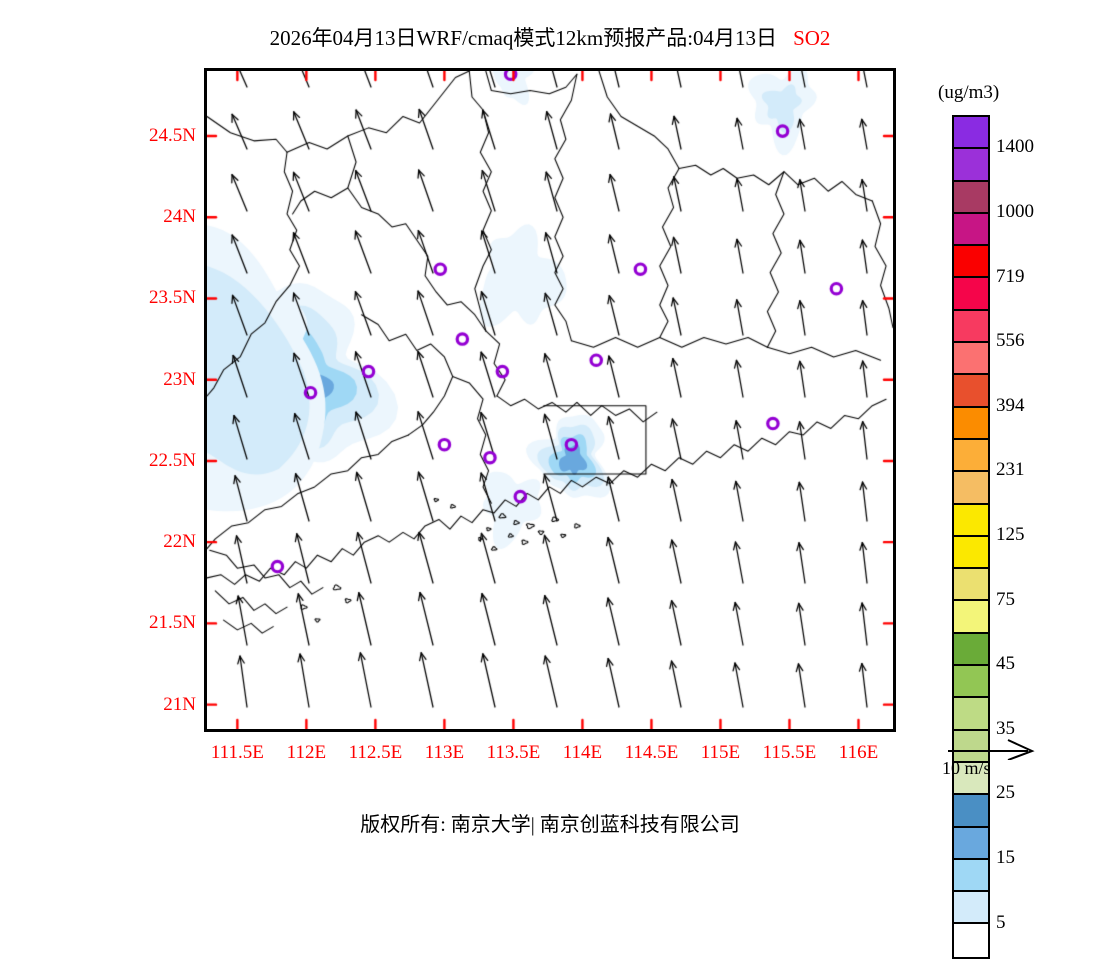 The image size is (1100, 959). What do you see at coordinates (1001, 922) in the screenshot?
I see `colorbar-label: 5` at bounding box center [1001, 922].